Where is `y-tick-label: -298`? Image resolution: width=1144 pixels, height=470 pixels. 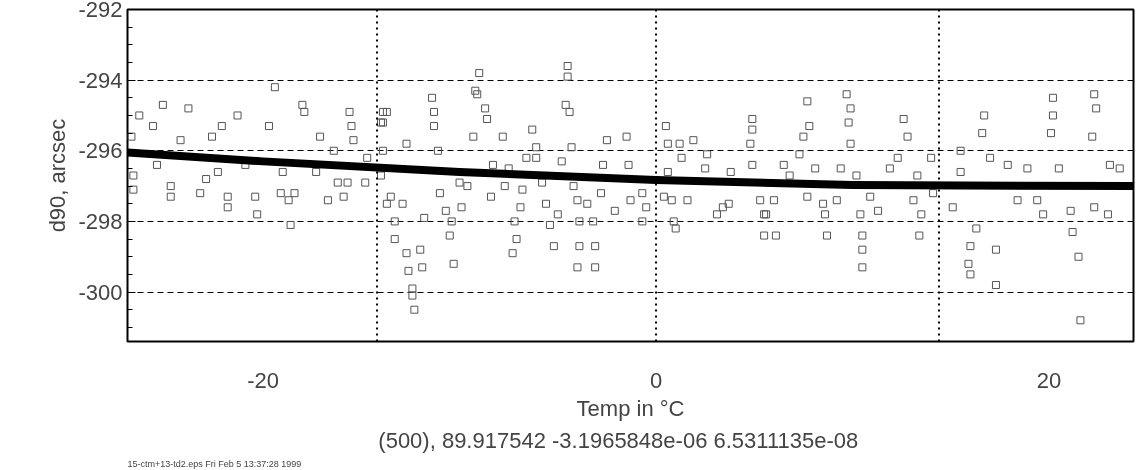
y-tick-label: -298 is located at coordinates (100, 221).